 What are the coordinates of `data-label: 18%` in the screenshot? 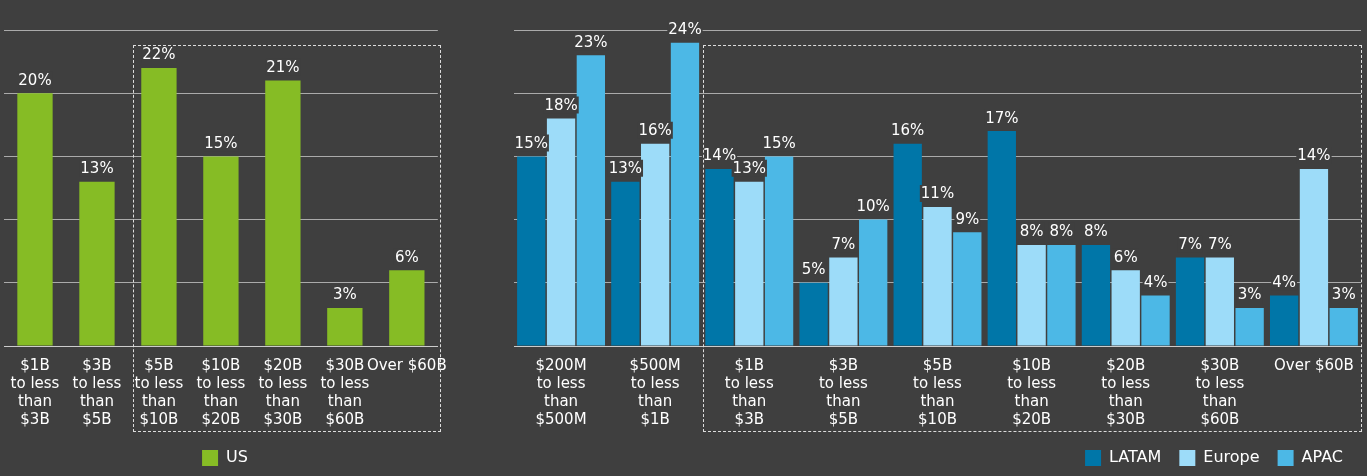 It's located at (561, 104).